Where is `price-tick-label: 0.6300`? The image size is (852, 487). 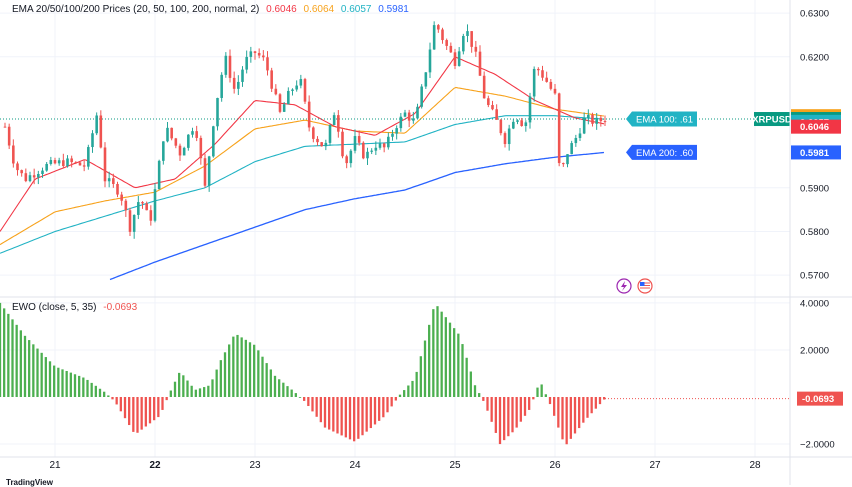 price-tick-label: 0.6300 is located at coordinates (814, 14).